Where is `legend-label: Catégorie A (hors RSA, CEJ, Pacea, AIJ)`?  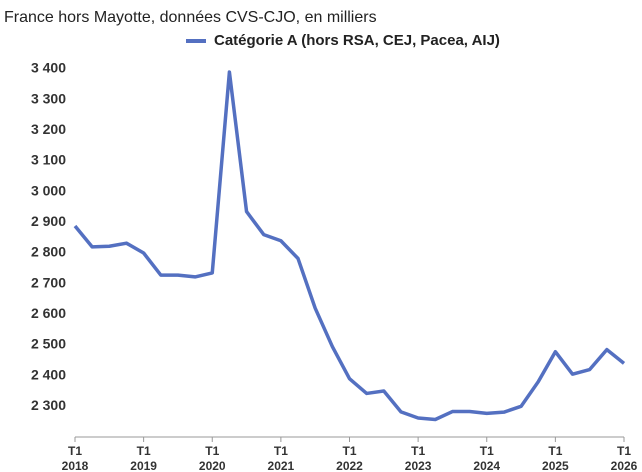
legend-label: Catégorie A (hors RSA, CEJ, Pacea, AIJ) is located at coordinates (357, 40).